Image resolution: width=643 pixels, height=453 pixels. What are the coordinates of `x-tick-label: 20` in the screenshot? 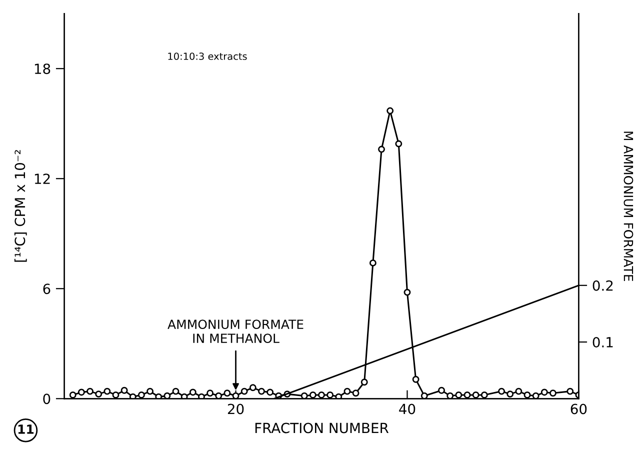 It's located at (236, 409).